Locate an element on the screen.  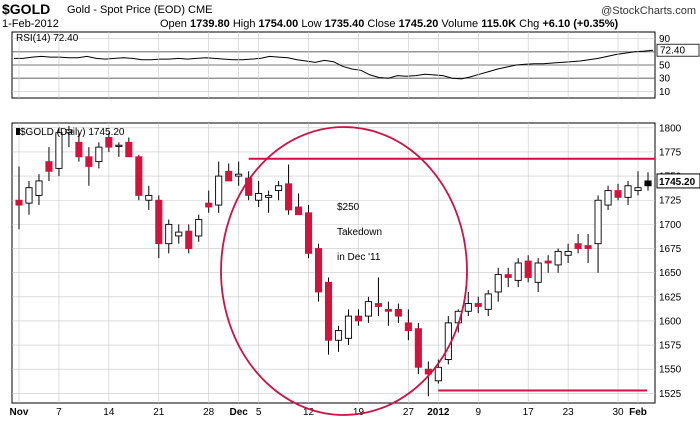
legend-candle-icon is located at coordinates (18, 131).